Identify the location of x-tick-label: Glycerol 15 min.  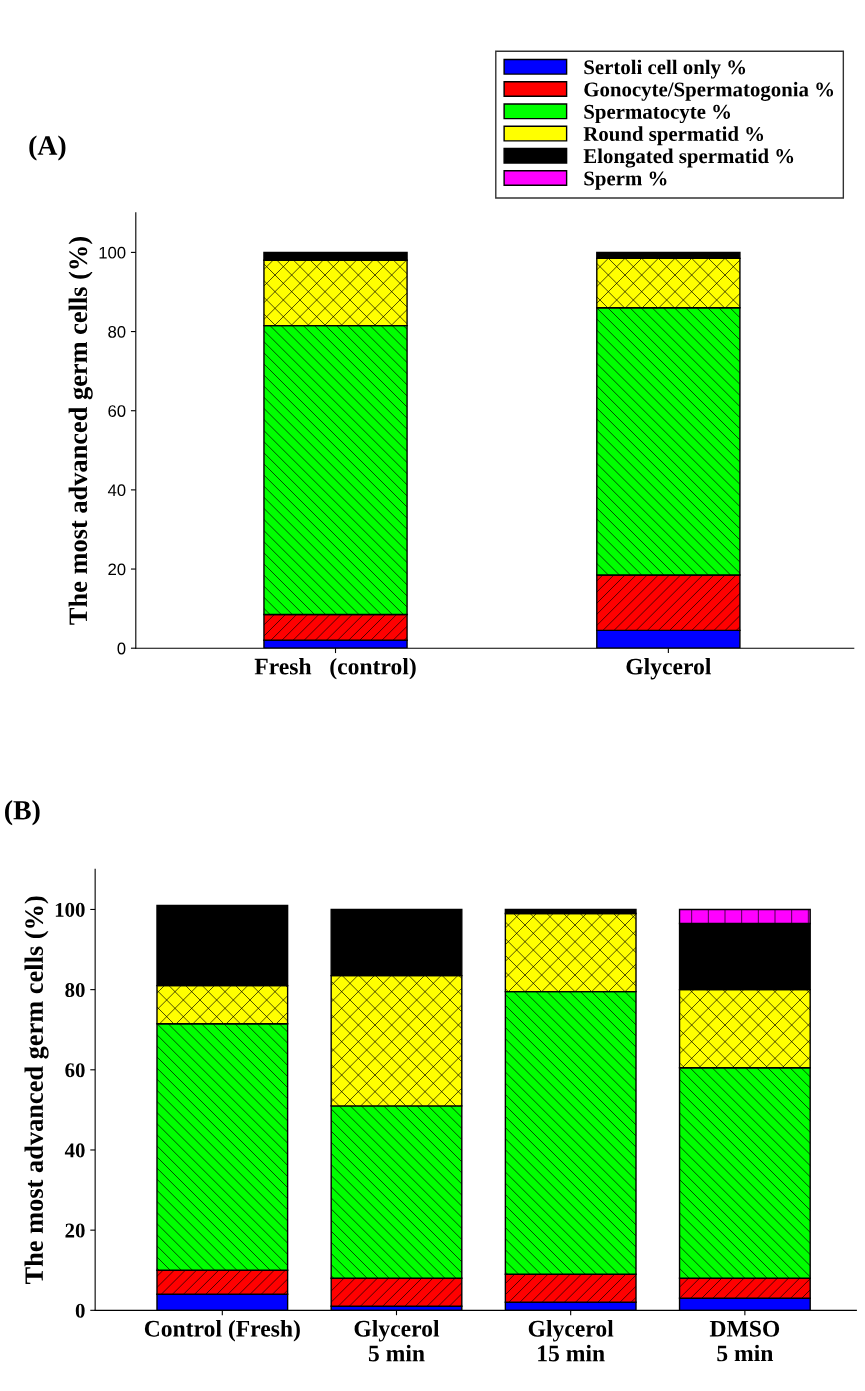
(571, 1341).